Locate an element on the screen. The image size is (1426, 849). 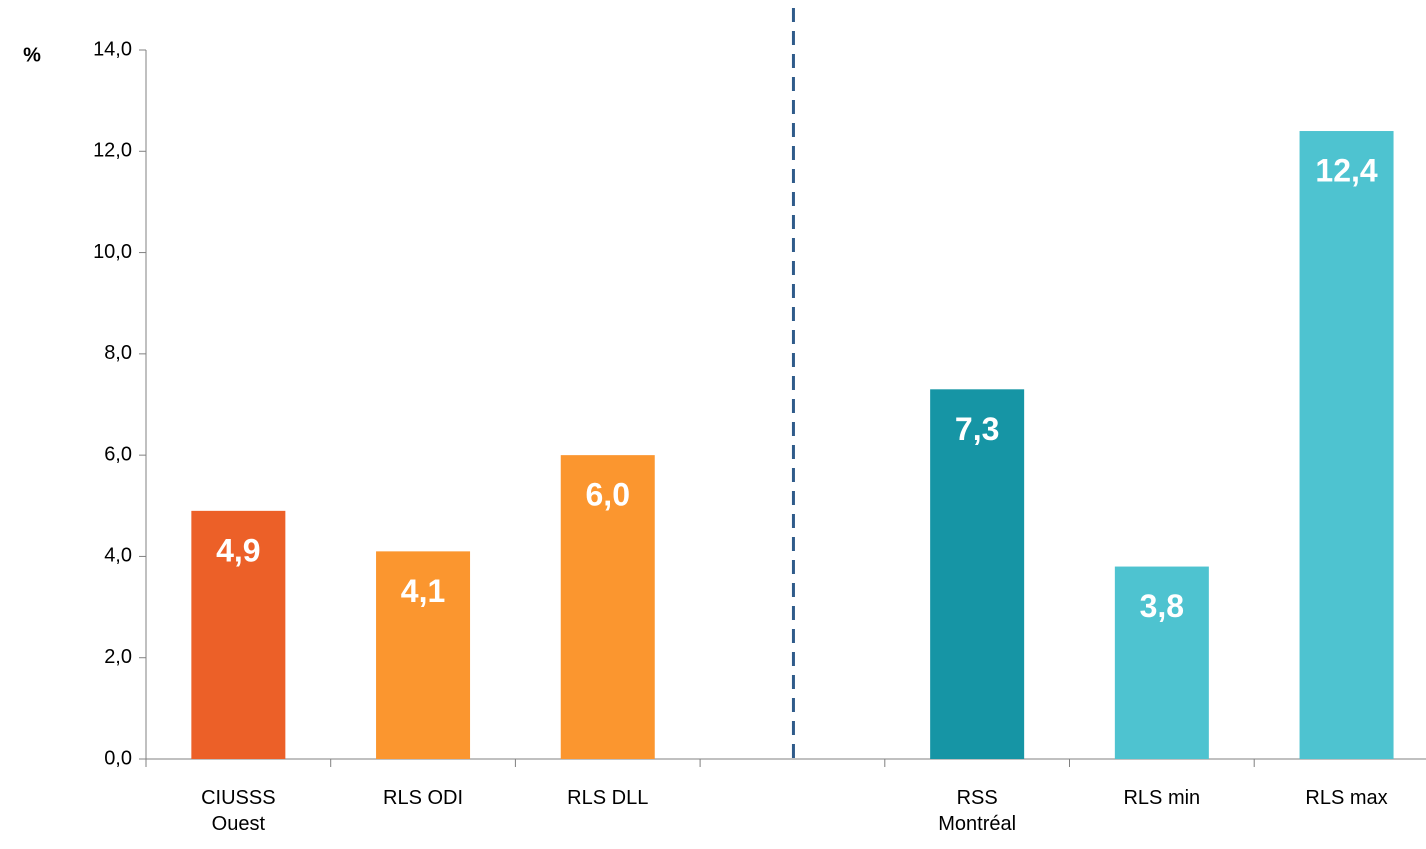
y-tick-label: 4,0 is located at coordinates (118, 556).